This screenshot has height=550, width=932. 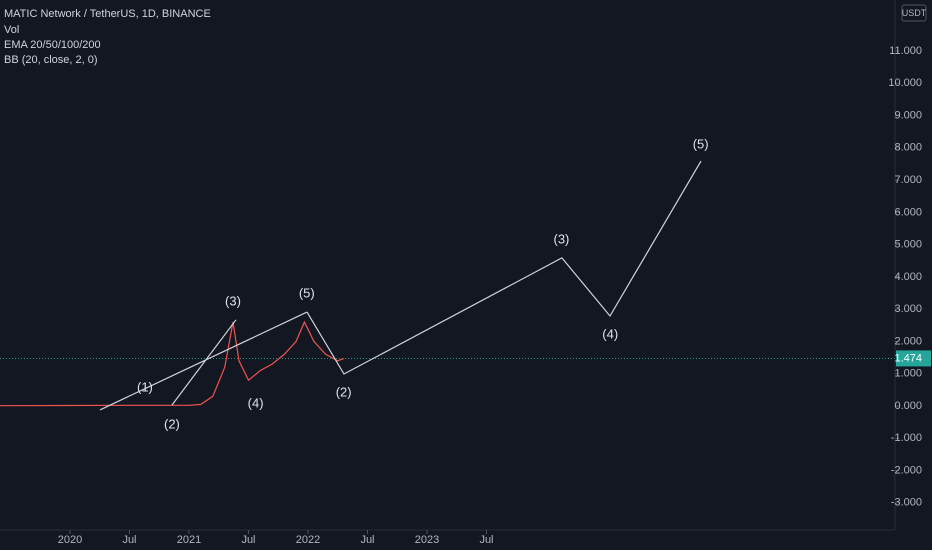 I want to click on indicator: EMA 20/50/100/200, so click(x=52, y=45).